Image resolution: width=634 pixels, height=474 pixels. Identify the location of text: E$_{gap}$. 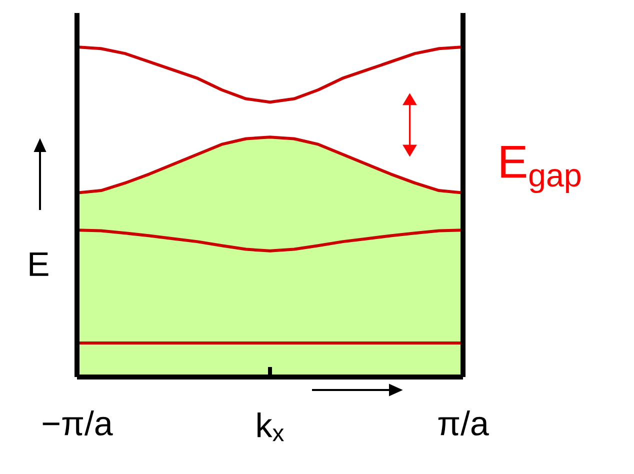
(540, 170).